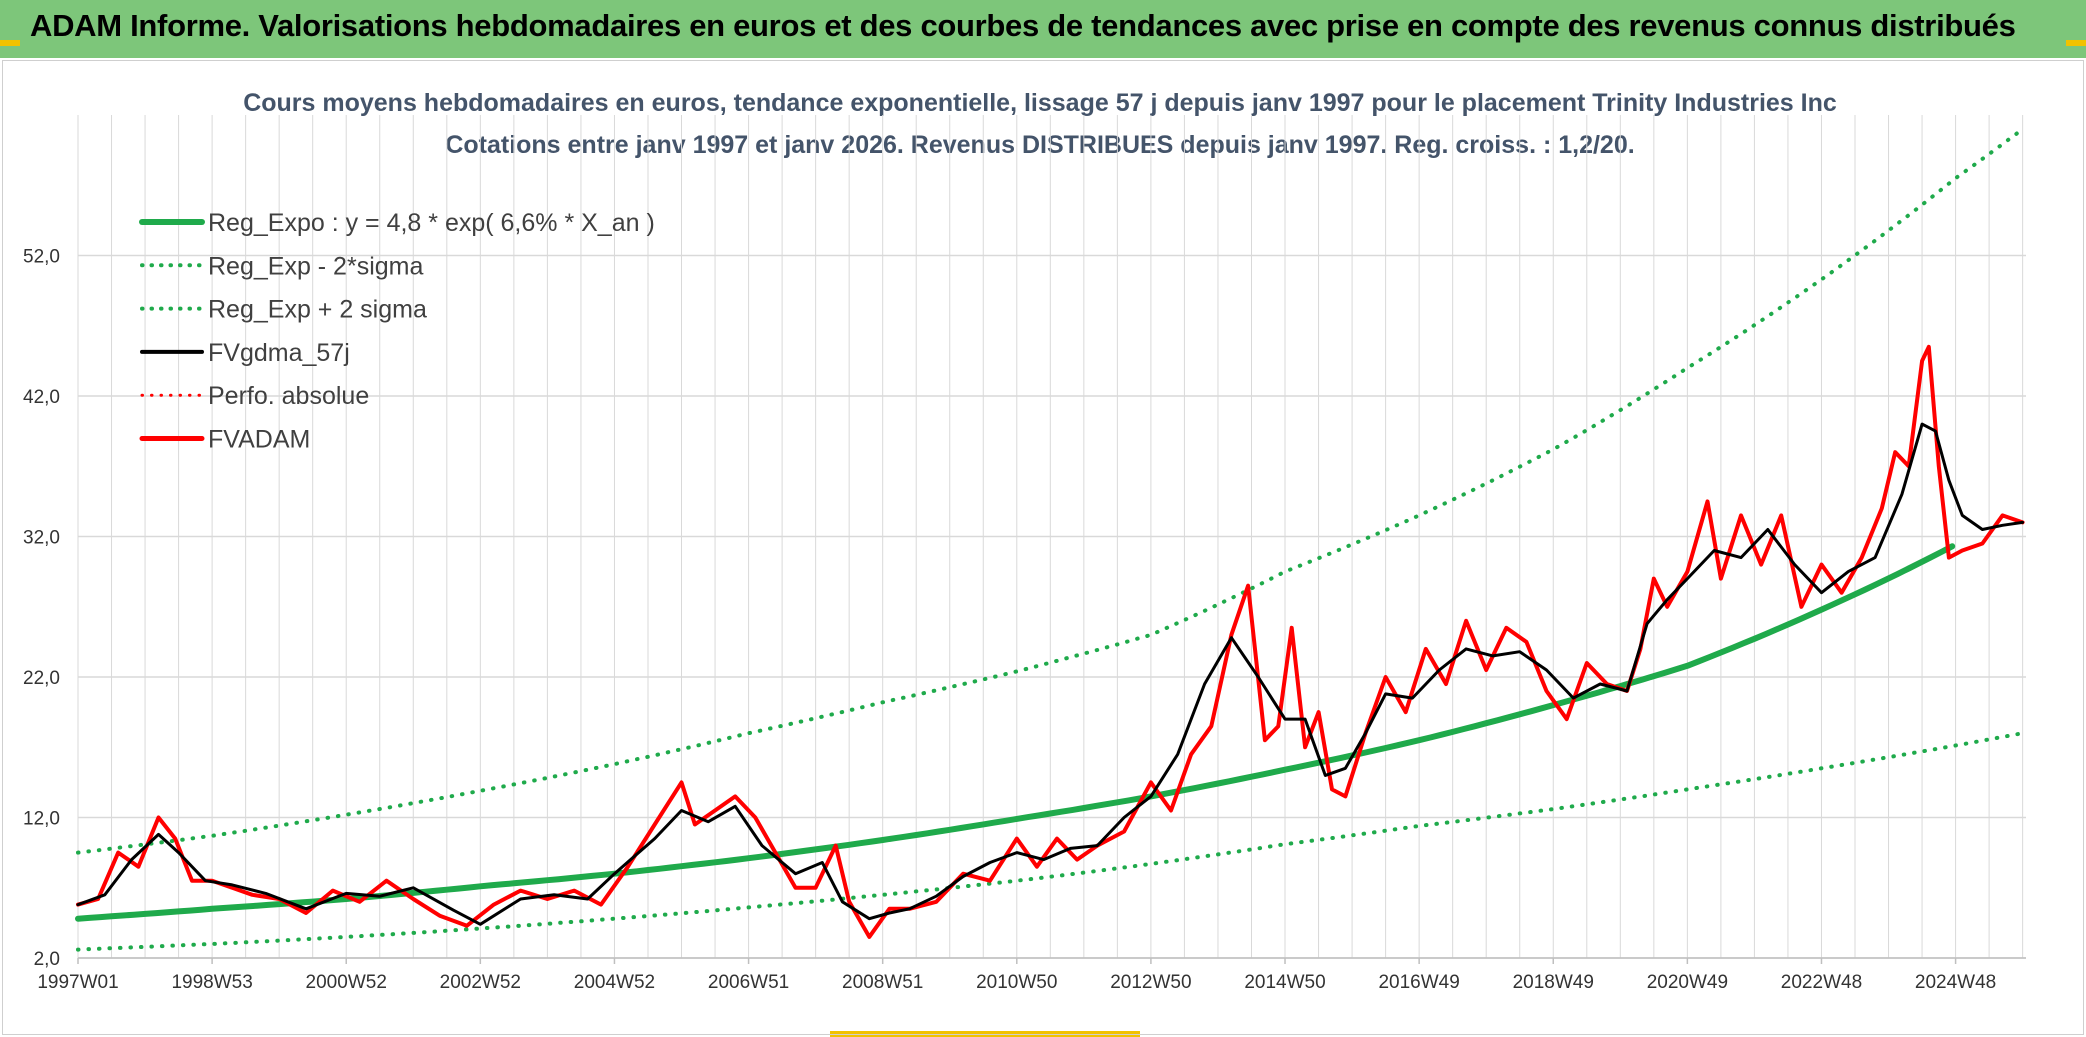 This screenshot has height=1037, width=2086. What do you see at coordinates (2076, 43) in the screenshot?
I see `corner-marker-right` at bounding box center [2076, 43].